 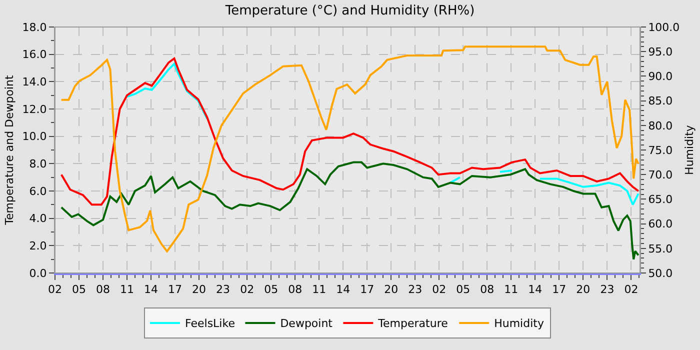 What do you see at coordinates (660, 199) in the screenshot?
I see `y2-tick-label: 65.0` at bounding box center [660, 199].